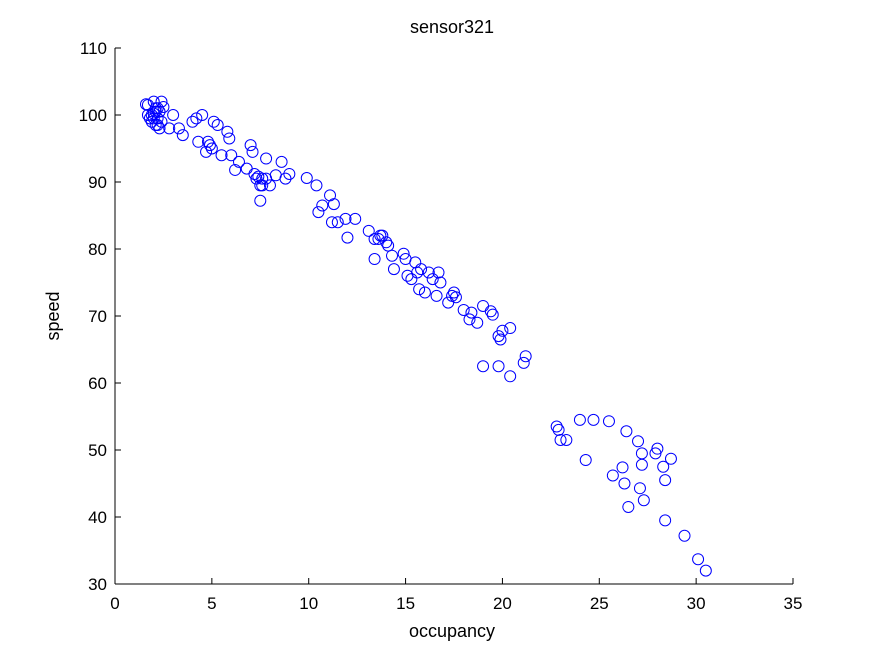  What do you see at coordinates (793, 603) in the screenshot?
I see `x-tick-label: 35` at bounding box center [793, 603].